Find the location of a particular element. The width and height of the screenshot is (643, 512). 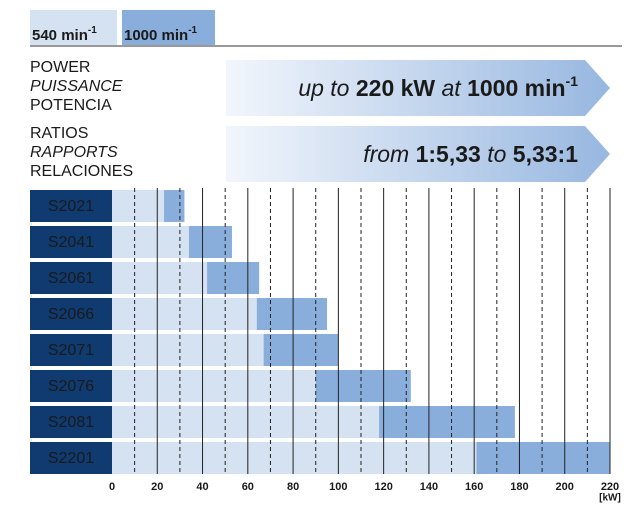

x-tick-label: 220 is located at coordinates (610, 487).